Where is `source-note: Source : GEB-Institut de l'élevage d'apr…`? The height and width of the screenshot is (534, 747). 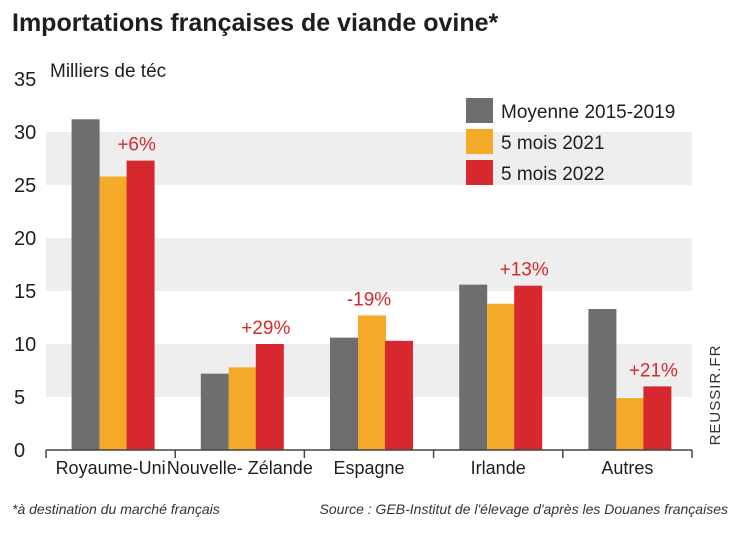
source-note: Source : GEB-Institut de l'élevage d'apr… is located at coordinates (524, 509).